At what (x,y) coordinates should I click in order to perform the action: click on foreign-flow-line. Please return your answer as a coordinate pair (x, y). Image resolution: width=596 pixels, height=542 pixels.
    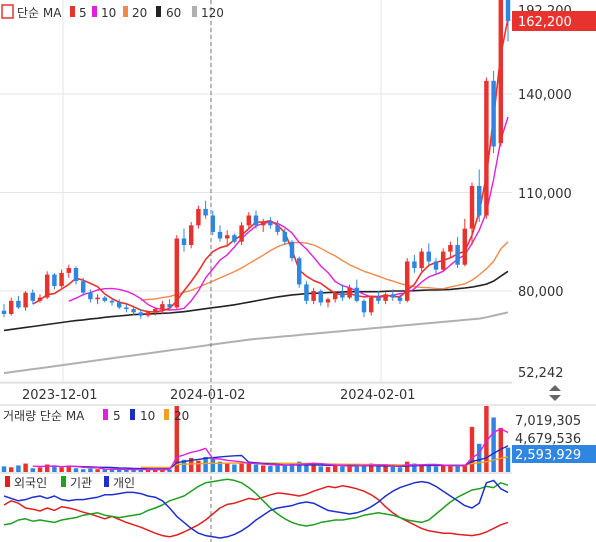
    Looking at the image, I should click on (256, 511).